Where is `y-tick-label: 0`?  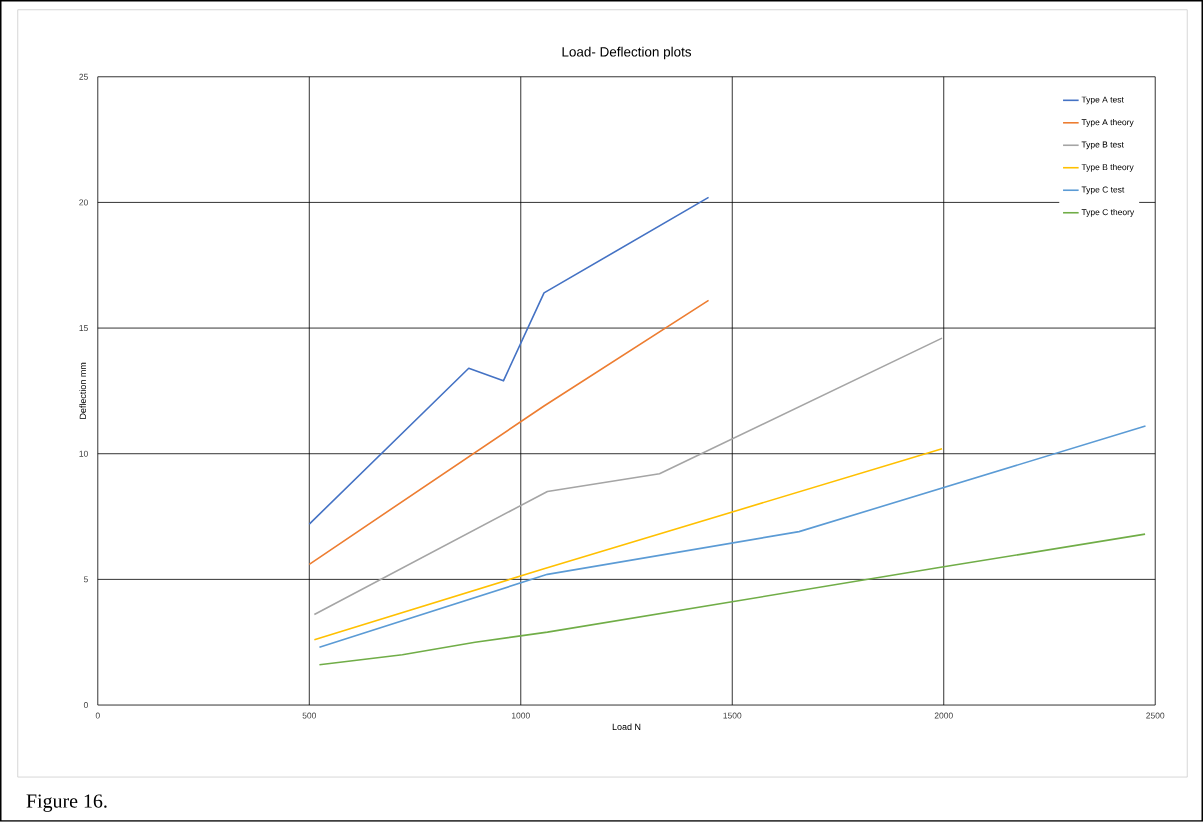 y-tick-label: 0 is located at coordinates (85, 705).